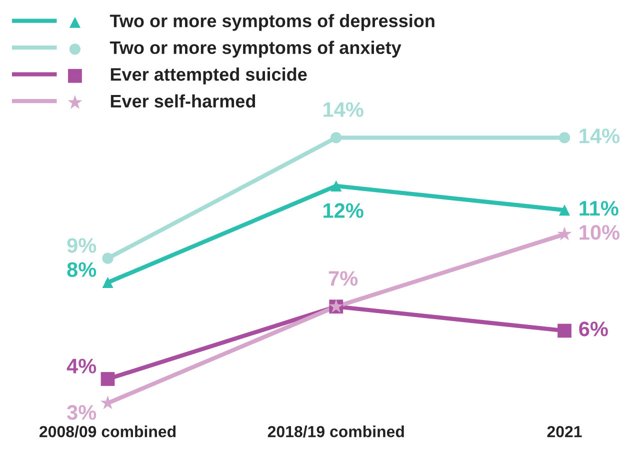 The image size is (638, 455). Describe the element at coordinates (272, 22) in the screenshot. I see `legend-label: Two or more symptoms of depression` at that location.